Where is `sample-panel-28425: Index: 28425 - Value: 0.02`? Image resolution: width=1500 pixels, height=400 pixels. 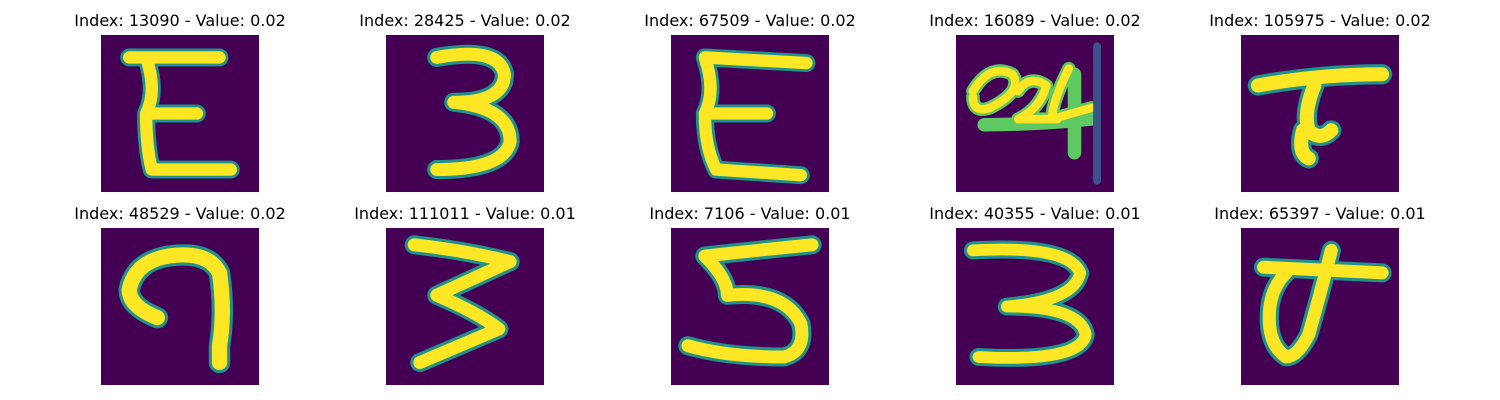
sample-panel-28425: Index: 28425 - Value: 0.02 is located at coordinates (465, 100).